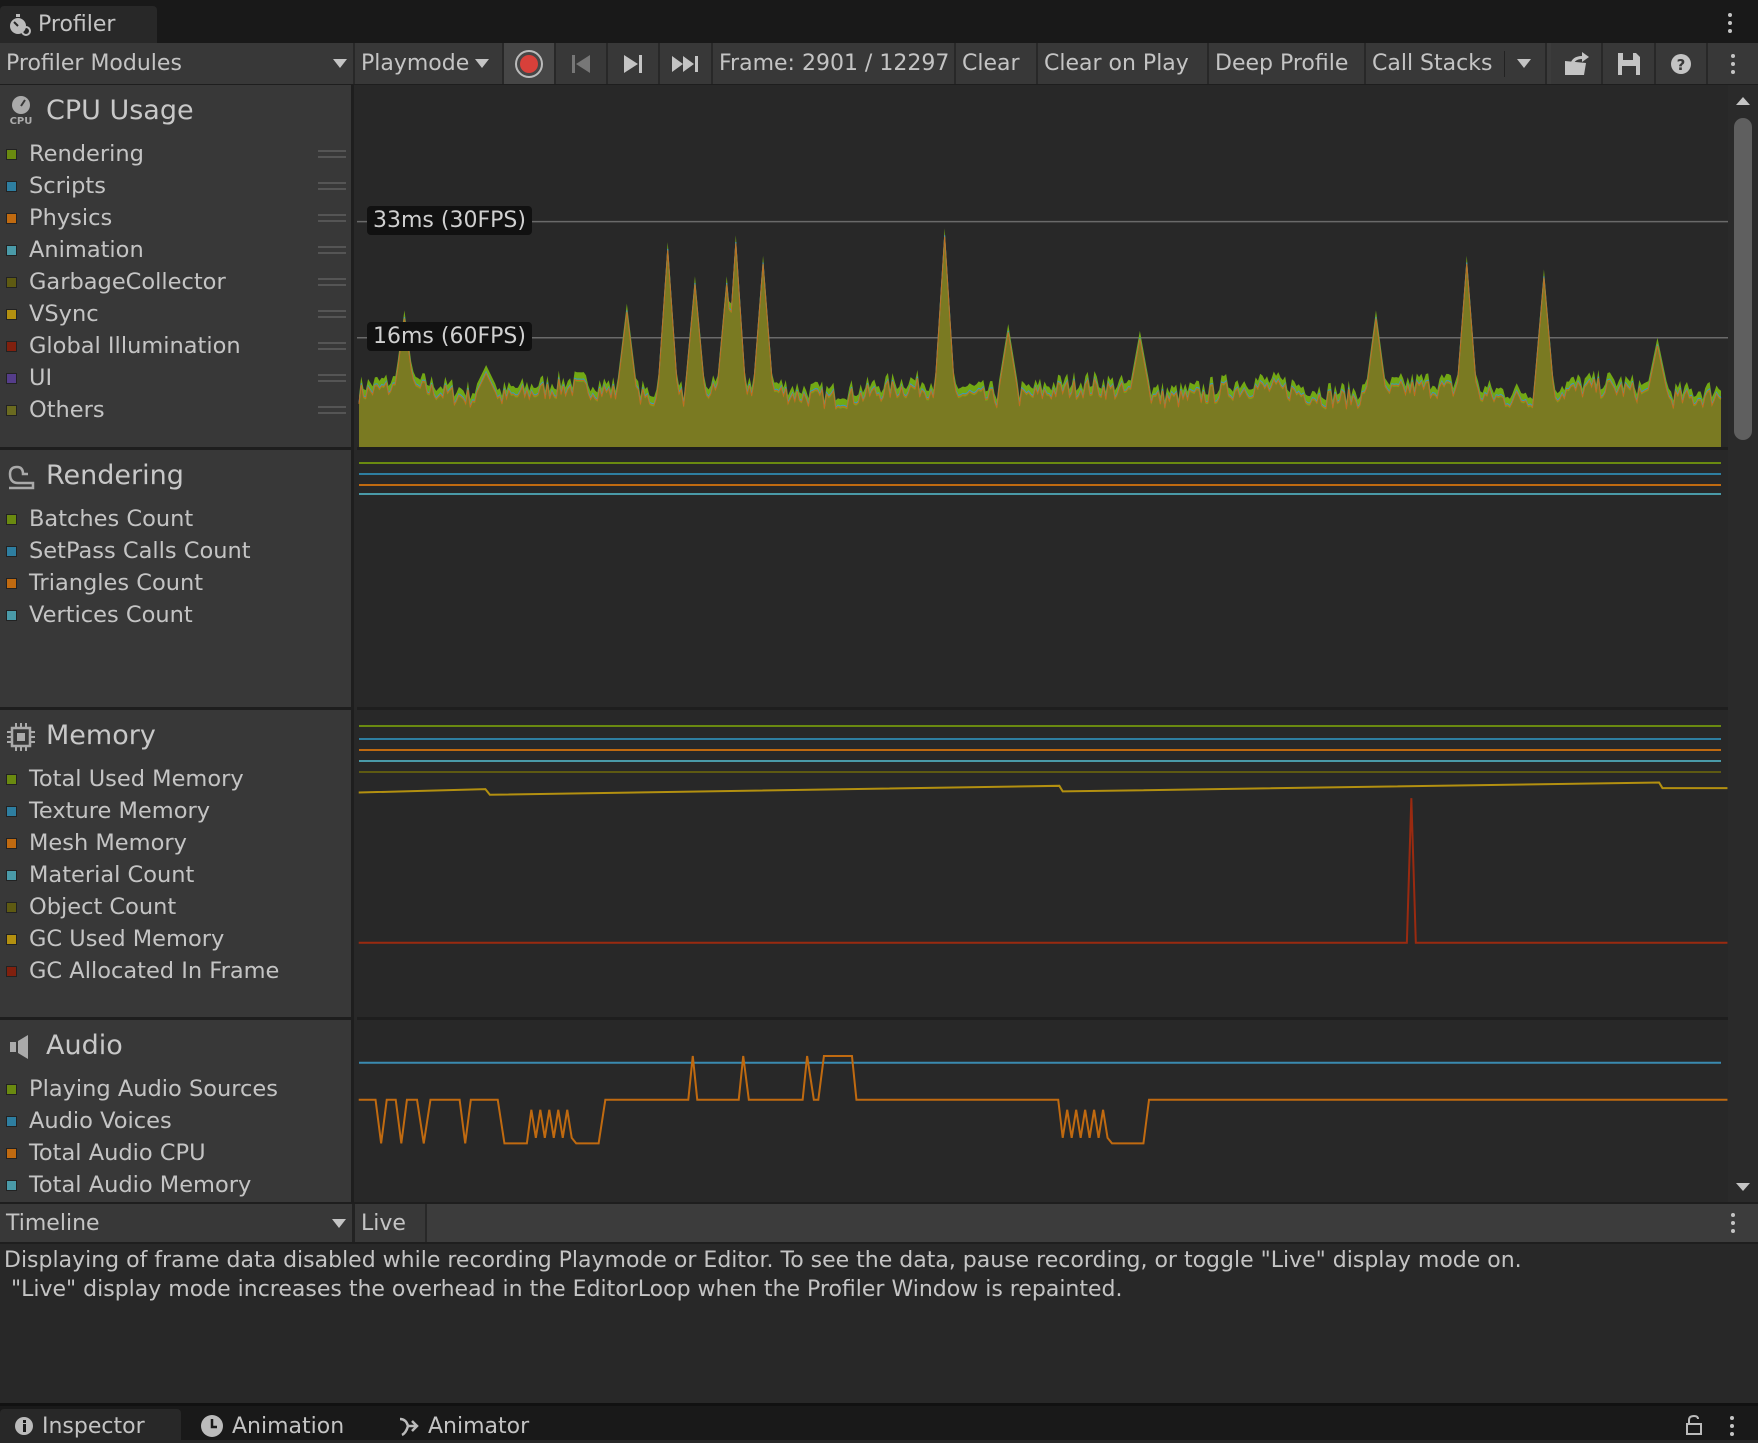 This screenshot has width=1758, height=1443. I want to click on call-stacks-toggle: Call Stacks, so click(1456, 63).